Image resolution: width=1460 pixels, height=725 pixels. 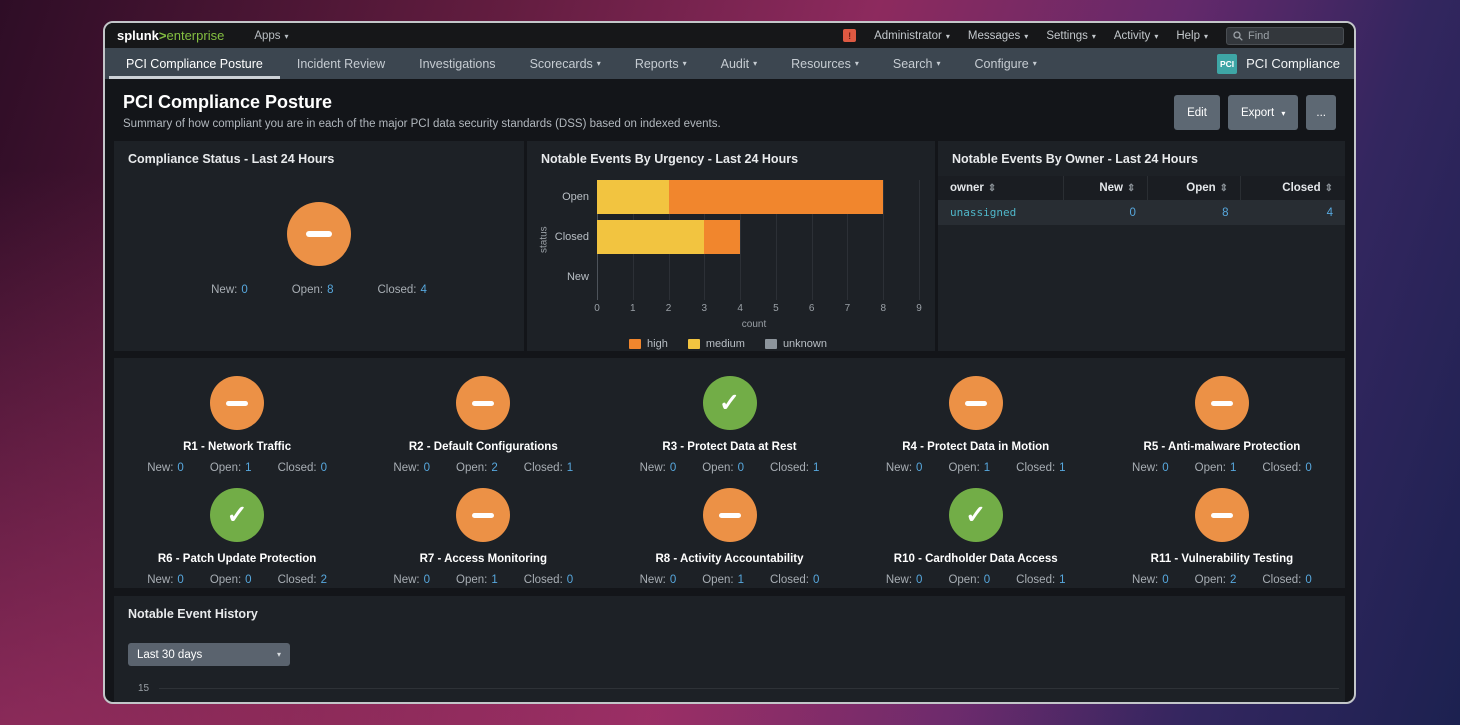 I want to click on gridline, so click(x=884, y=240).